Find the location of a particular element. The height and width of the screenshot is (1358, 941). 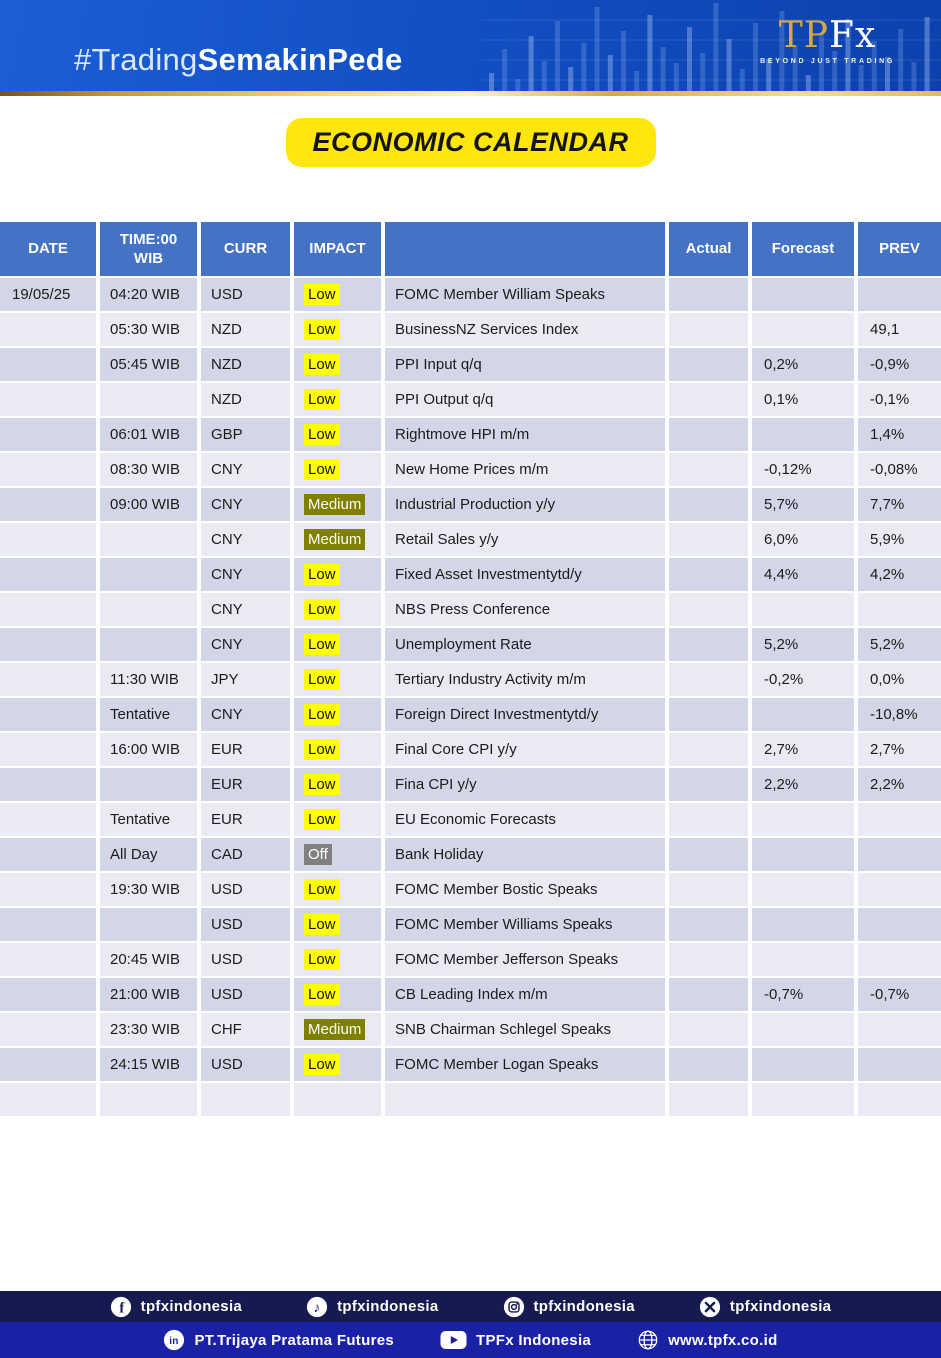

campaign-hashtag: #TradingSemakinPede is located at coordinates (238, 60).